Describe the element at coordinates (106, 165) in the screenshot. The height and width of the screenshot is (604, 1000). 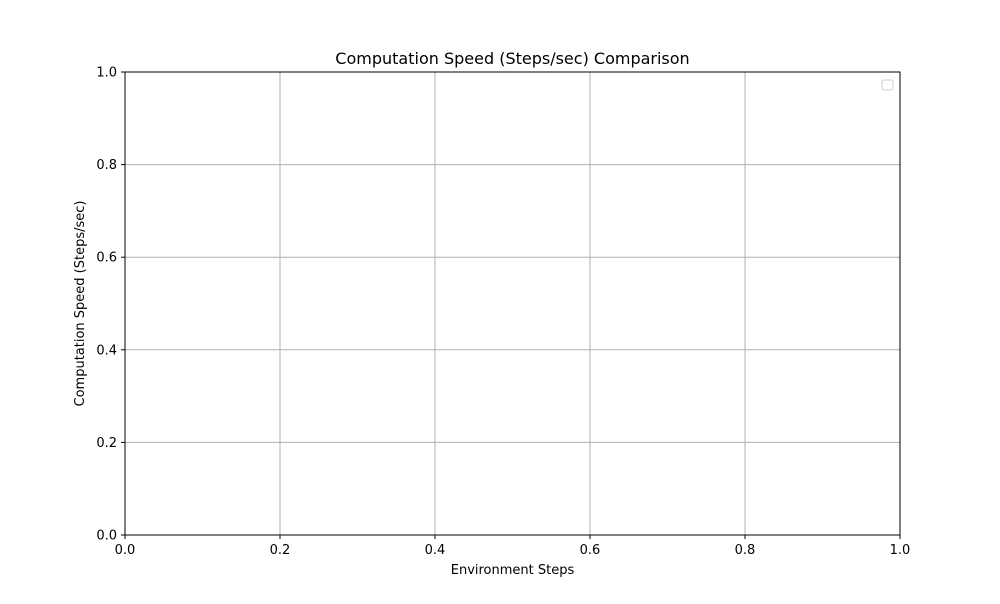
I see `y-tick-label: 0.8` at that location.